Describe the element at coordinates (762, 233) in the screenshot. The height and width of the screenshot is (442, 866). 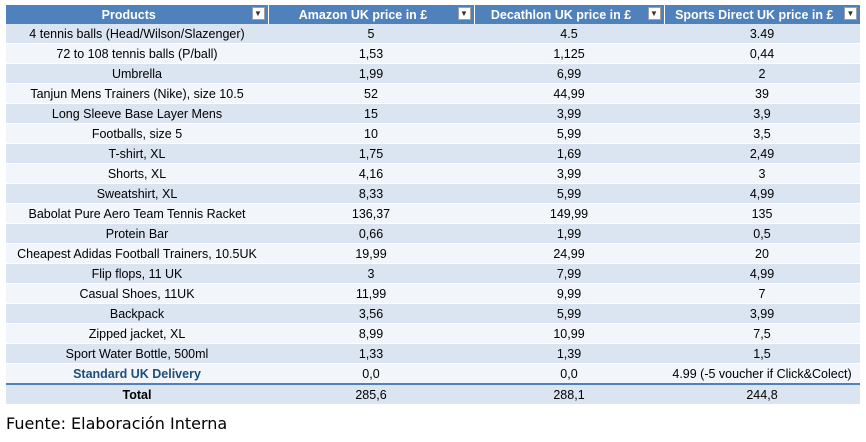
I see `sports-direct-price-cell: 0,5` at that location.